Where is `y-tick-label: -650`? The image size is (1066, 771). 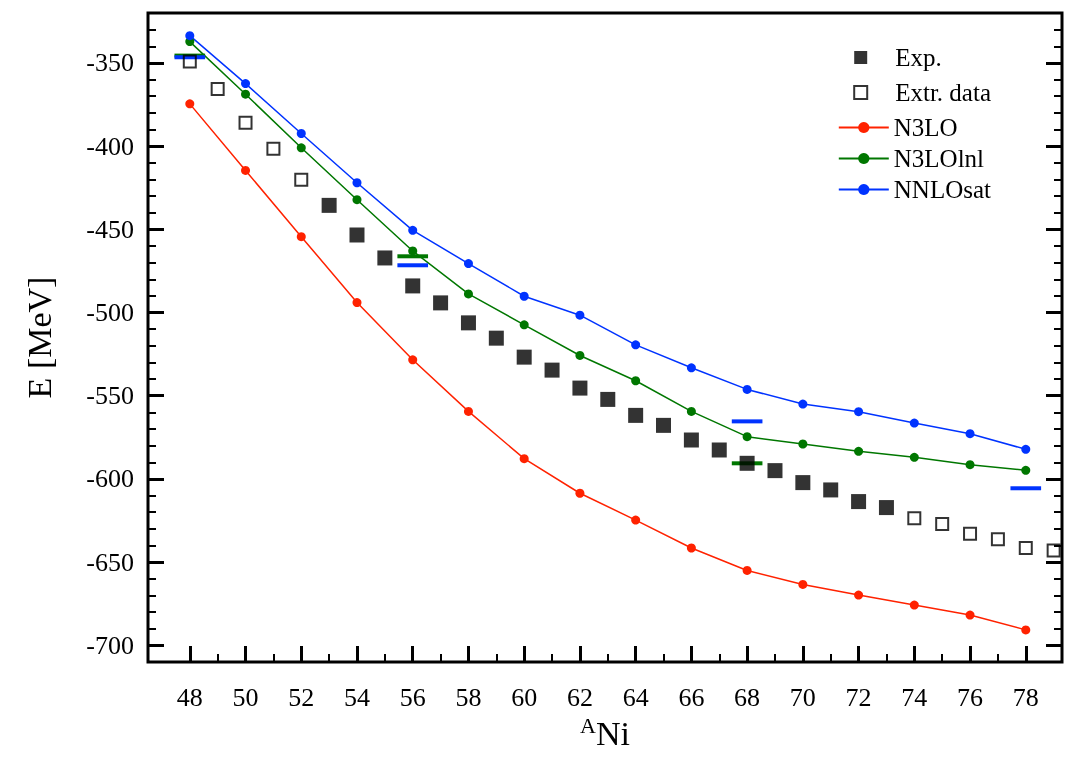
y-tick-label: -650 is located at coordinates (110, 562).